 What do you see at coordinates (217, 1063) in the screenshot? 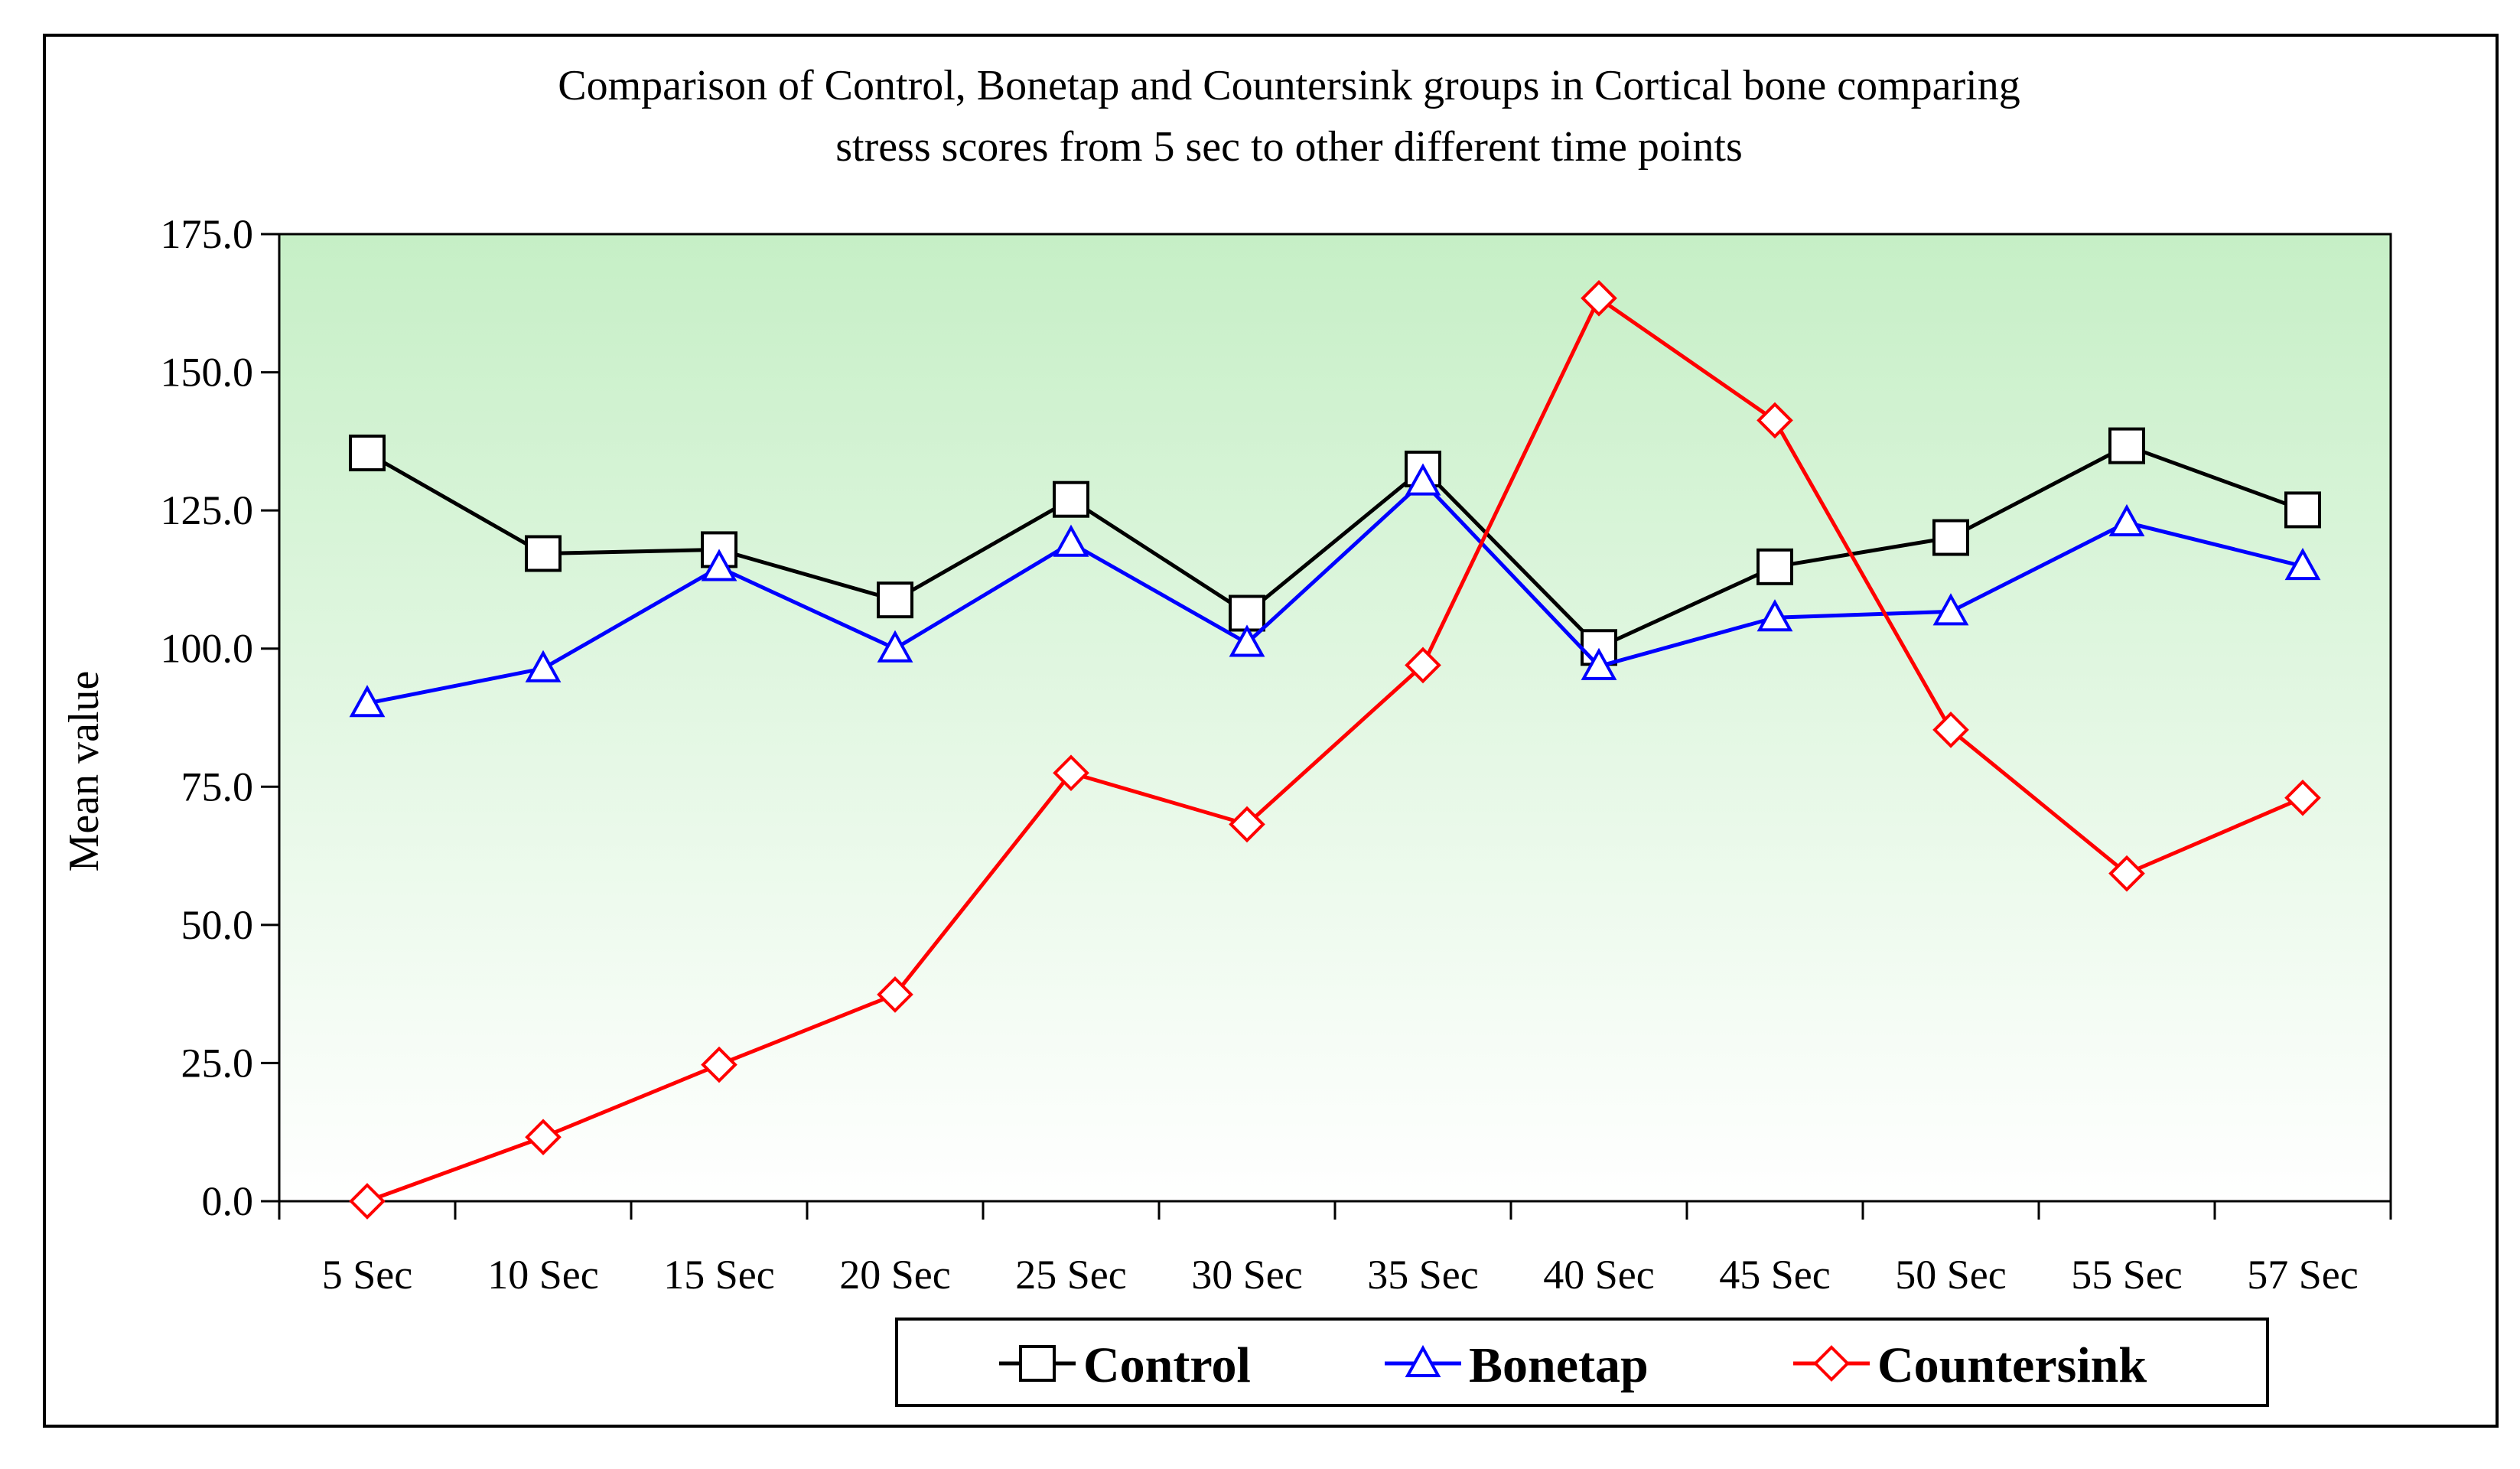
I see `y-tick-label: 25.0` at bounding box center [217, 1063].